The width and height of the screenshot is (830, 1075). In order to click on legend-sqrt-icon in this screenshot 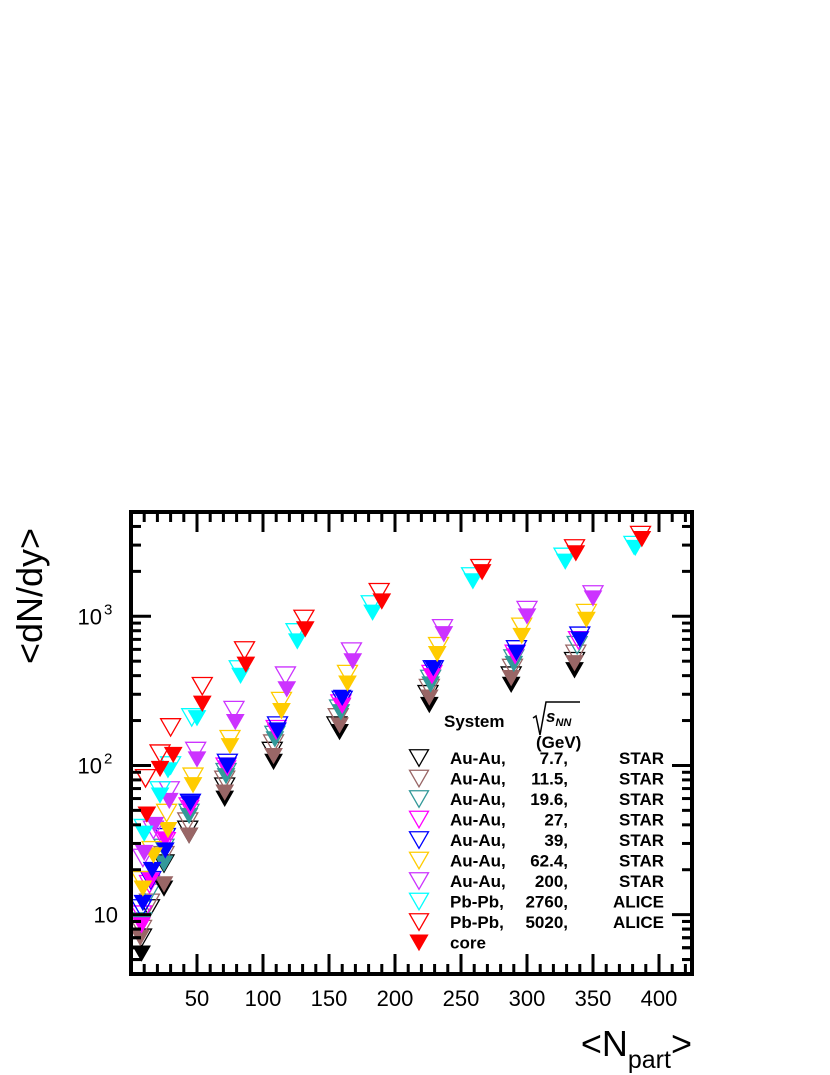, I will do `click(556, 718)`.